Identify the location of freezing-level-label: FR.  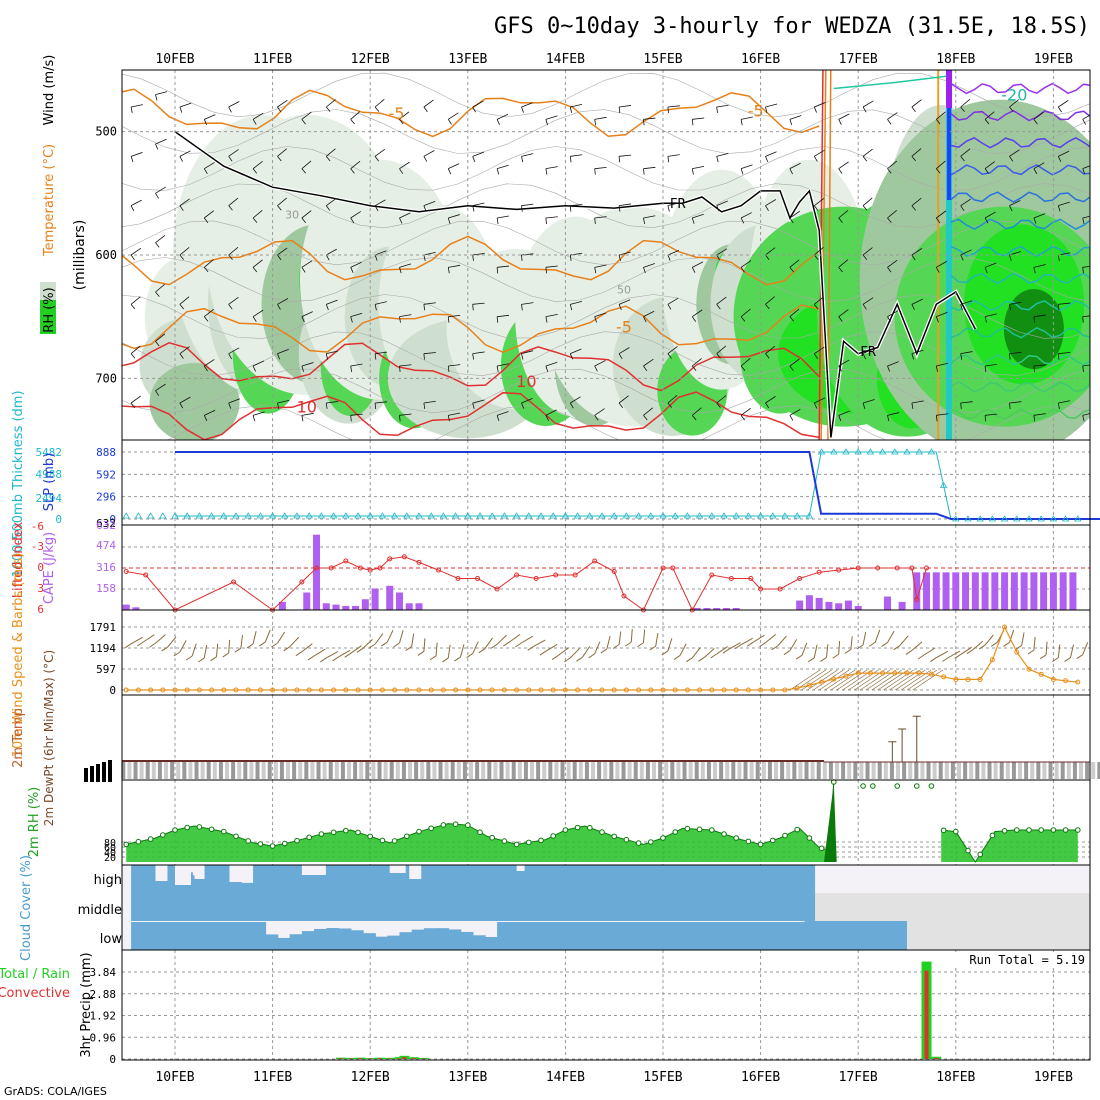
(868, 352).